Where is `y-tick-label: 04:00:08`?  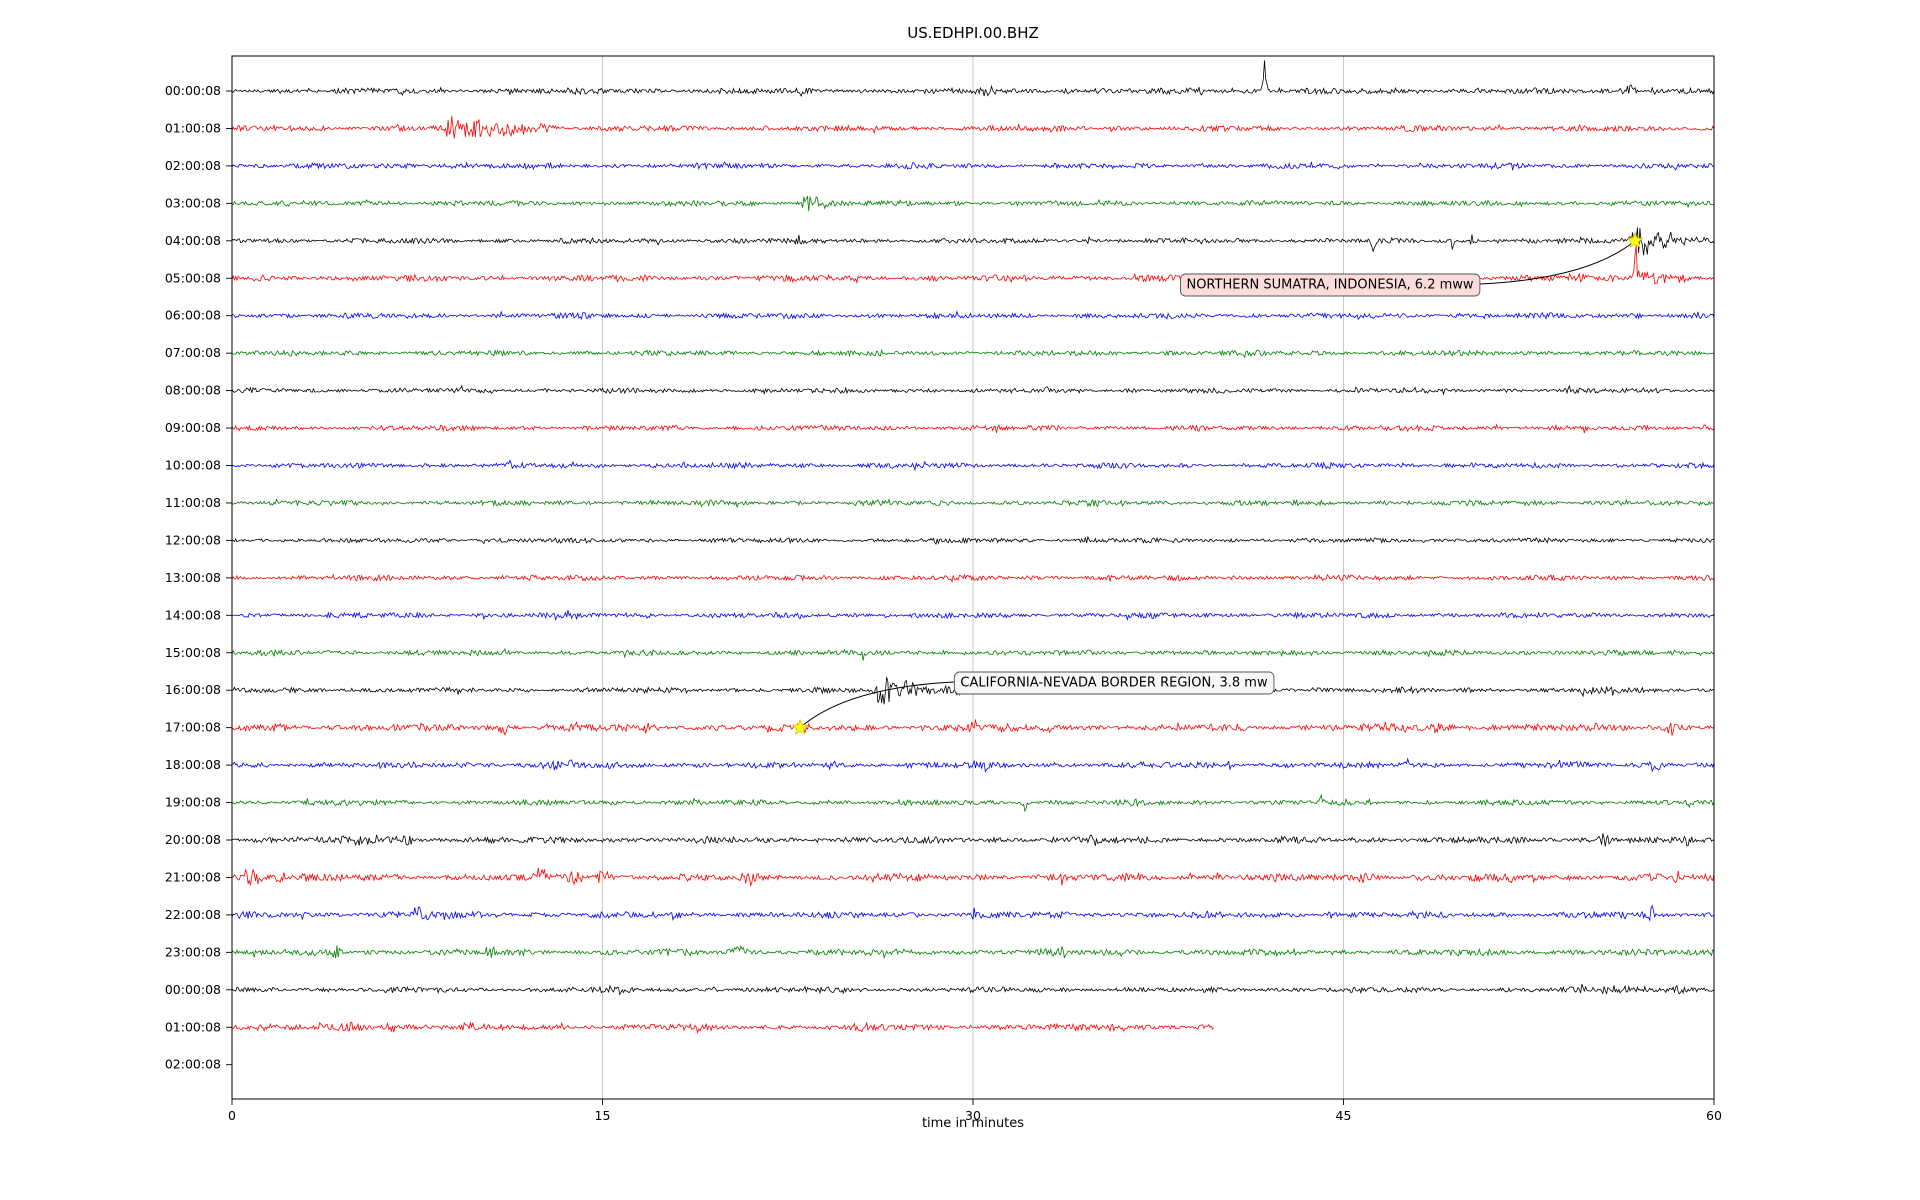
y-tick-label: 04:00:08 is located at coordinates (193, 240).